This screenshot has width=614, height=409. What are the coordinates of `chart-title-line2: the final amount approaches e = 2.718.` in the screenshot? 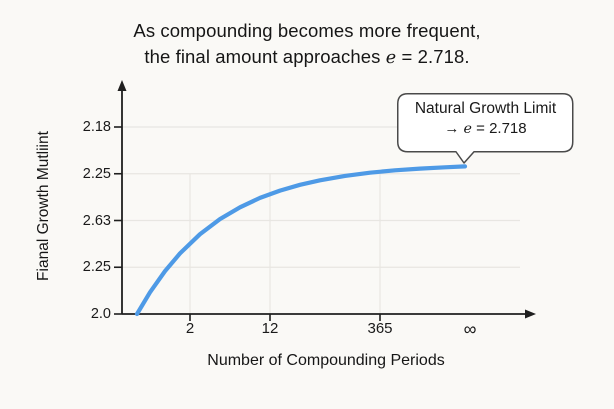 It's located at (307, 57).